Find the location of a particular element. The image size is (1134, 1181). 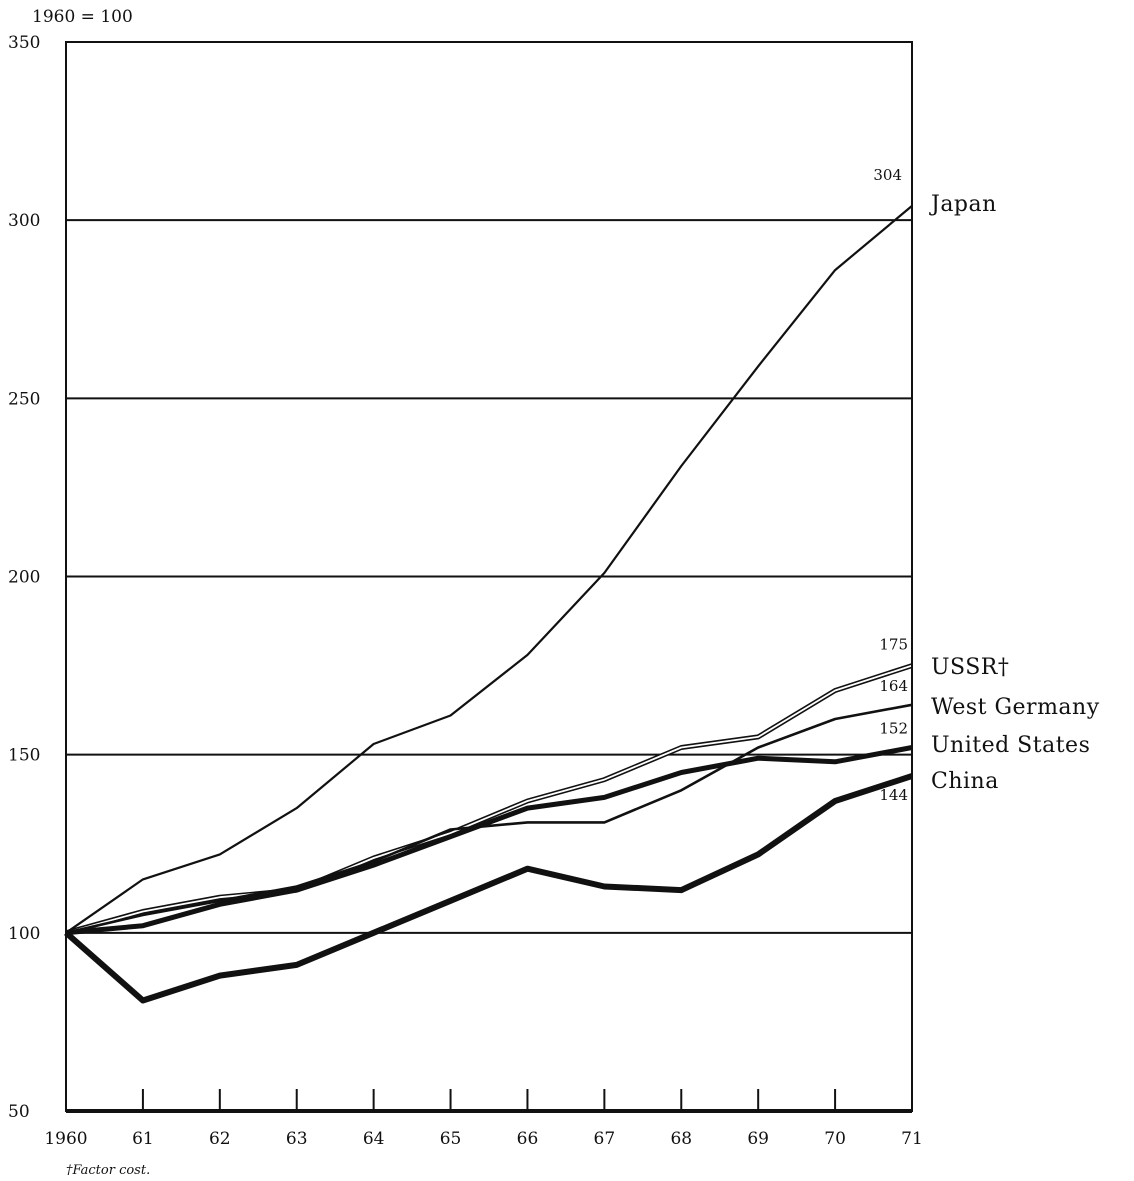

x-tick-label-65: 65 is located at coordinates (451, 1139).